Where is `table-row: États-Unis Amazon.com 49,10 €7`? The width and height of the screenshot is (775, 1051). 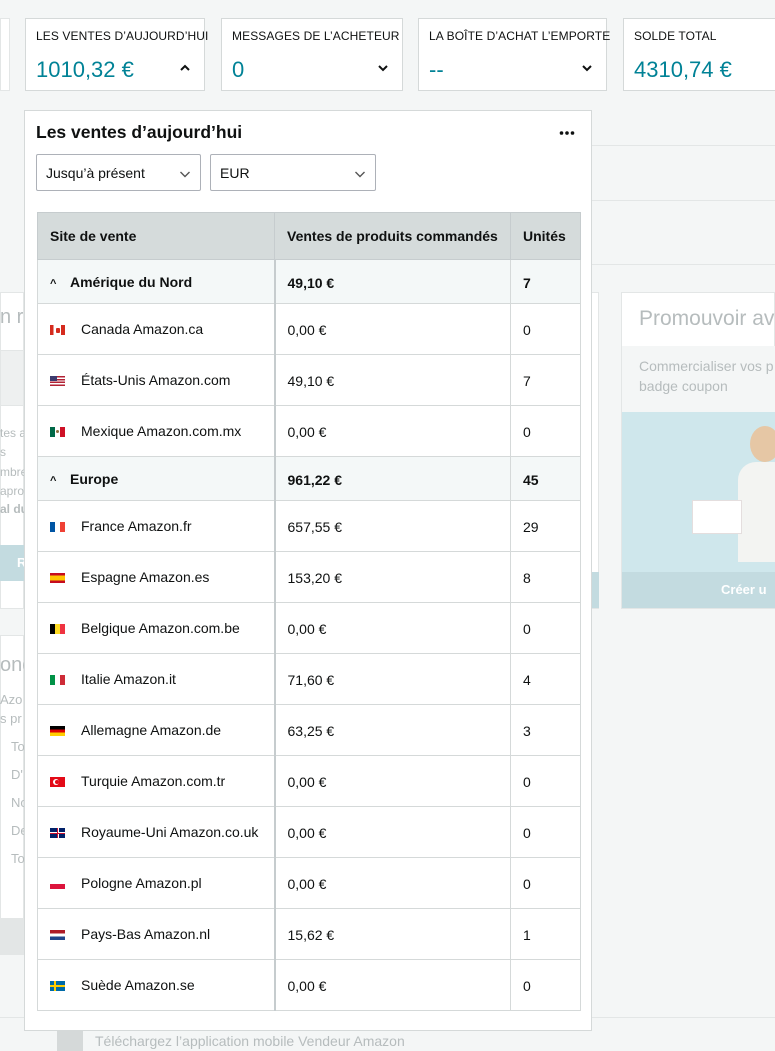
table-row: États-Unis Amazon.com 49,10 €7 is located at coordinates (309, 380).